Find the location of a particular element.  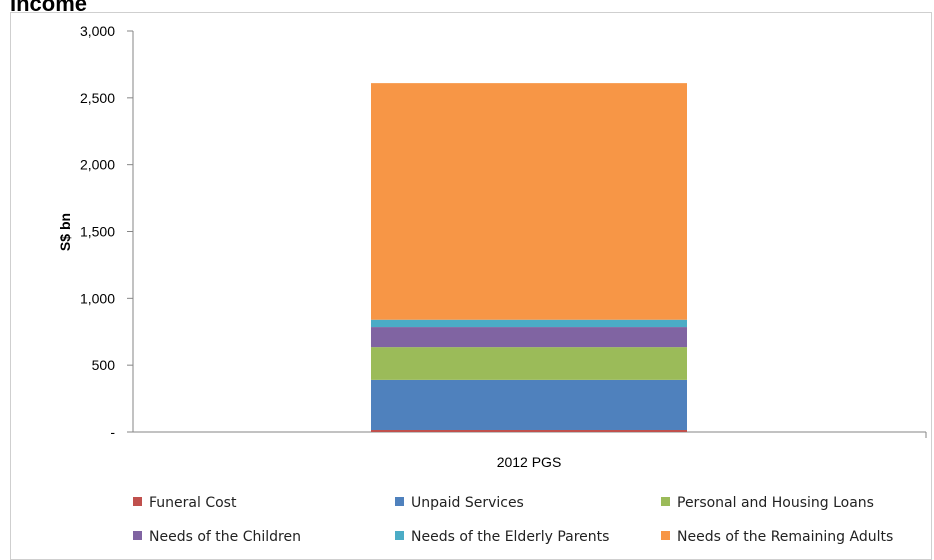

legend-label: Unpaid Services is located at coordinates (467, 503).